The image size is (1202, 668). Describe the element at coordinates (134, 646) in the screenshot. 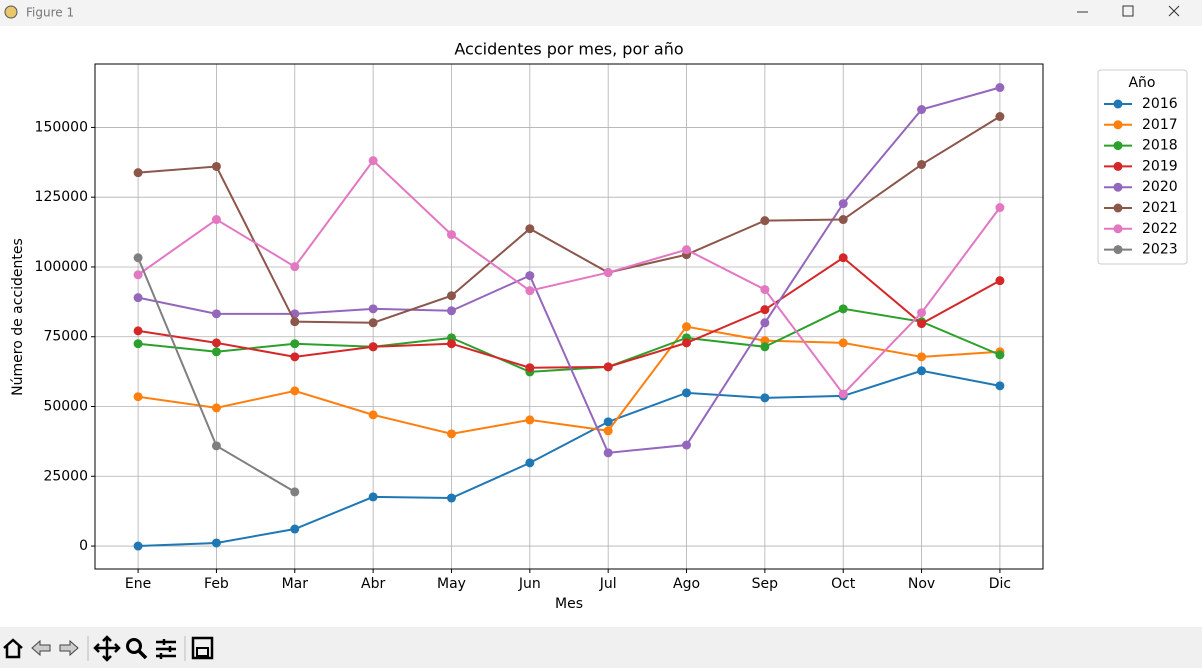

I see `zoom-button` at that location.